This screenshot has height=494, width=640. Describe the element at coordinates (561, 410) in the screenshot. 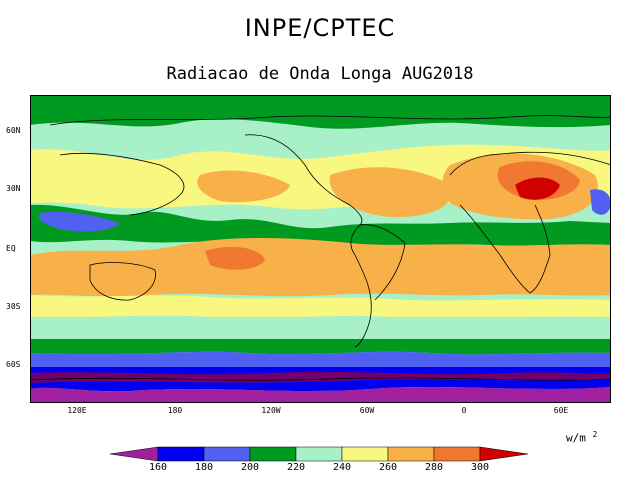

I see `lon-tick-60e: 60E` at that location.